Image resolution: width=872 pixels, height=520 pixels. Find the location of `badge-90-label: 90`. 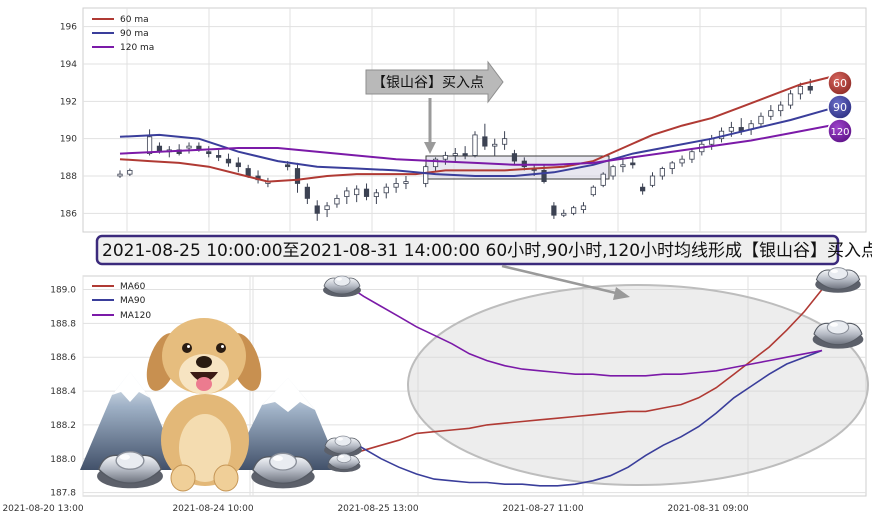

badge-90-label: 90 is located at coordinates (840, 107).